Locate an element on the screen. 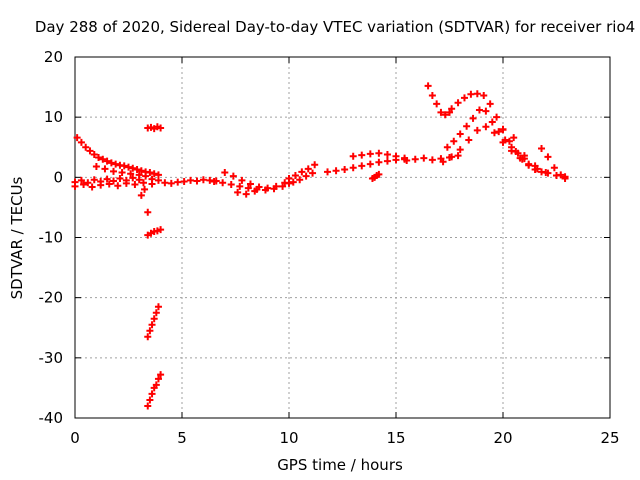 This screenshot has height=480, width=640. y-axis-label: SDTVAR / TECUs is located at coordinates (17, 237).